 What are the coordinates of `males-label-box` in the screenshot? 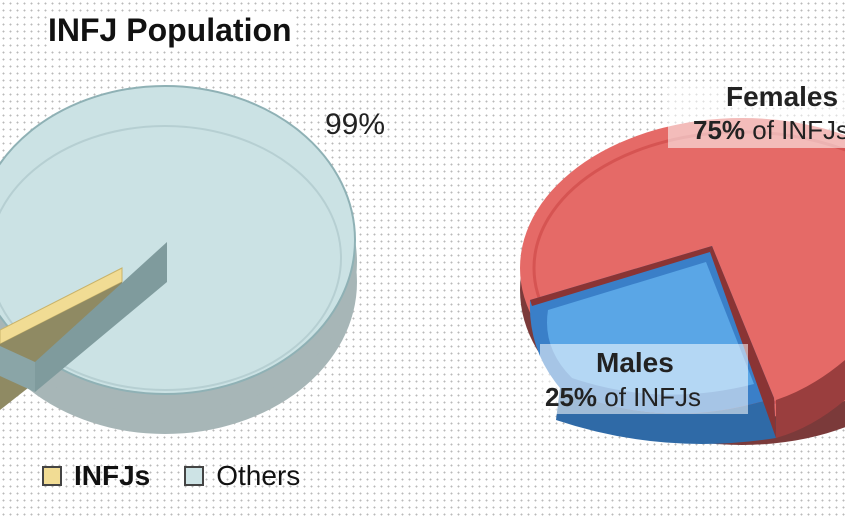 It's located at (644, 379).